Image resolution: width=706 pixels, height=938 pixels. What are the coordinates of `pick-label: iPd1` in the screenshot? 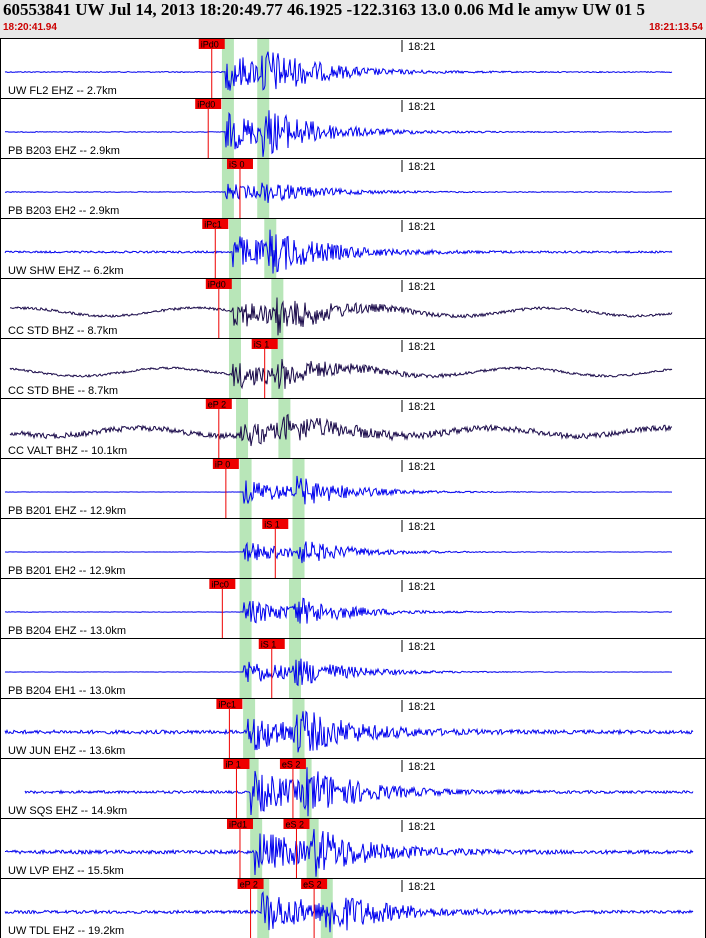 It's located at (238, 825).